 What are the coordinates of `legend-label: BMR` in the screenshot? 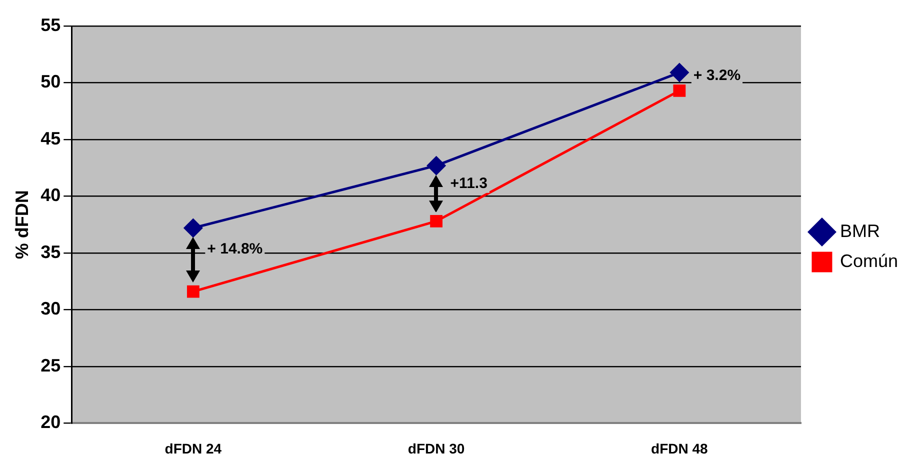 It's located at (860, 230).